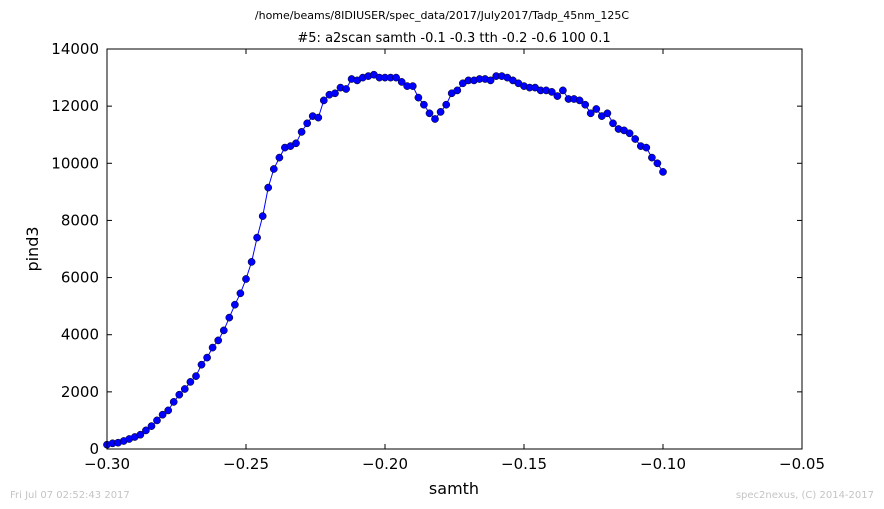 The width and height of the screenshot is (884, 509). I want to click on x-tick-label: −0.10, so click(663, 464).